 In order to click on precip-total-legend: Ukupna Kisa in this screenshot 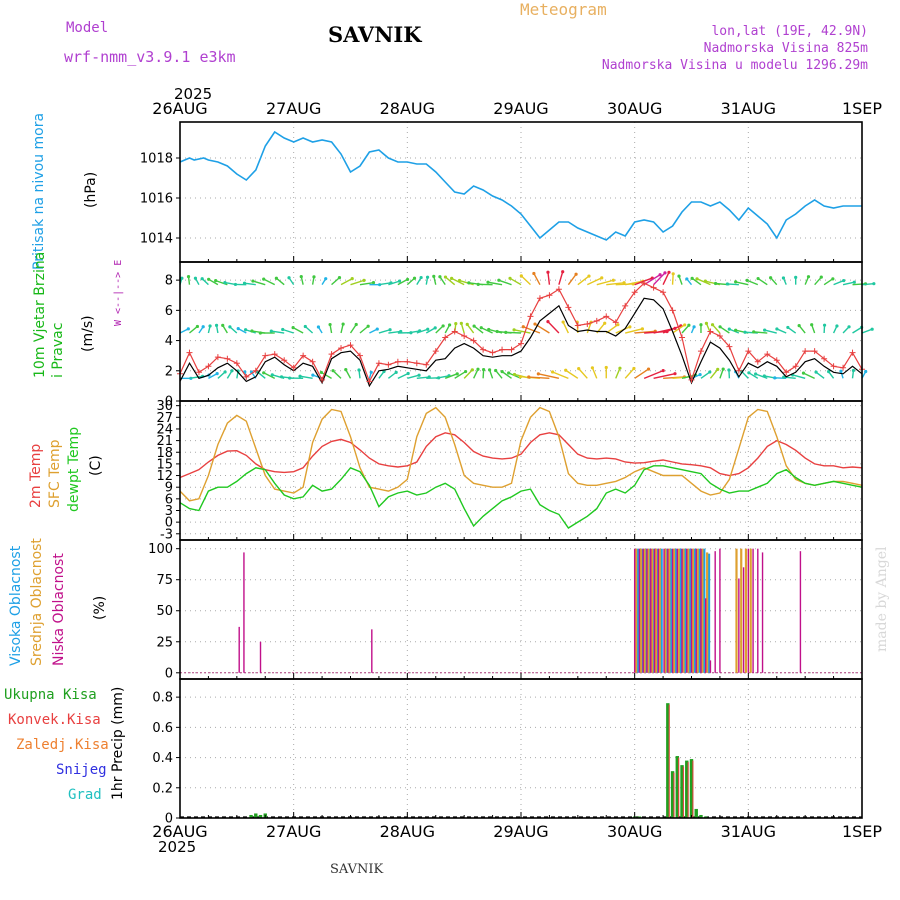, I will do `click(50, 695)`.